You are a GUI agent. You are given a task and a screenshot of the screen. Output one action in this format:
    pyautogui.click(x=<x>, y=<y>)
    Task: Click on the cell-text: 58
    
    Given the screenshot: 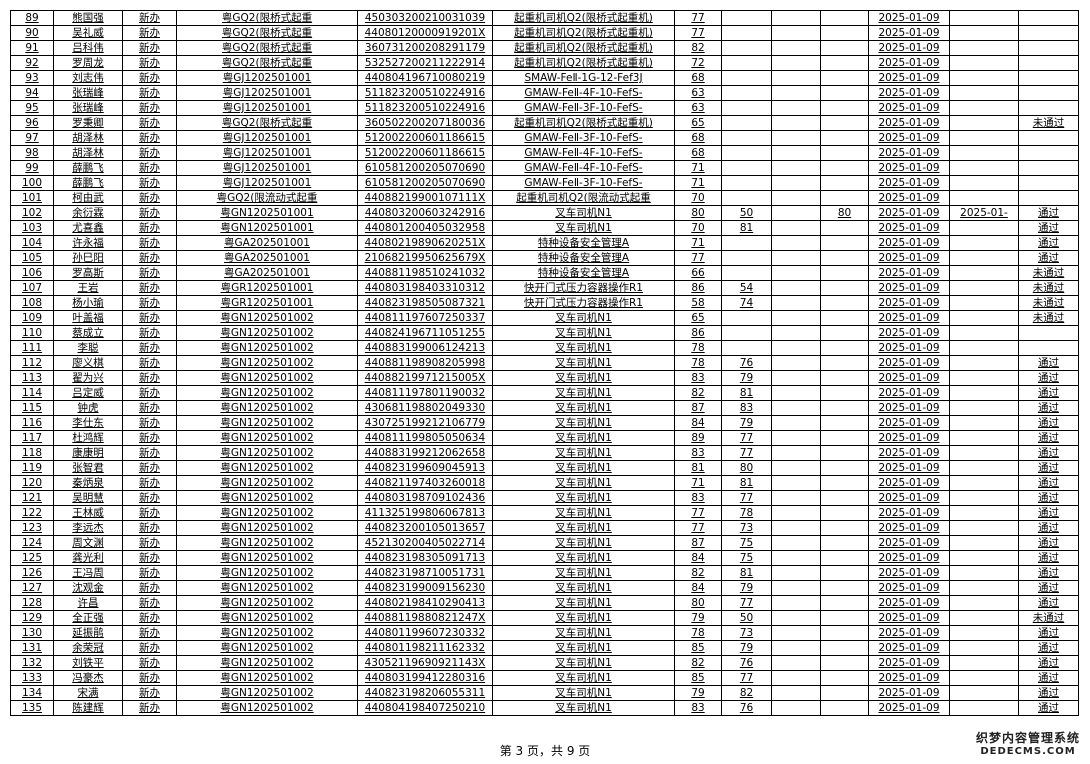 What is the action you would take?
    pyautogui.click(x=698, y=303)
    